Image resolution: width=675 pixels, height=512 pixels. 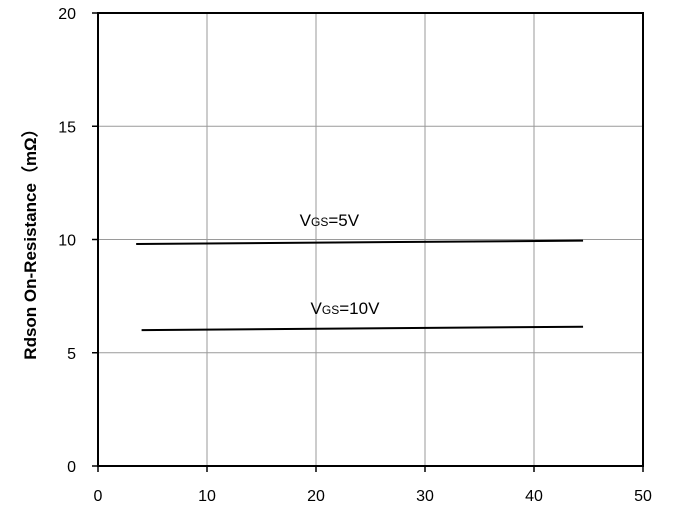 What do you see at coordinates (643, 496) in the screenshot?
I see `x-tick-label: 50` at bounding box center [643, 496].